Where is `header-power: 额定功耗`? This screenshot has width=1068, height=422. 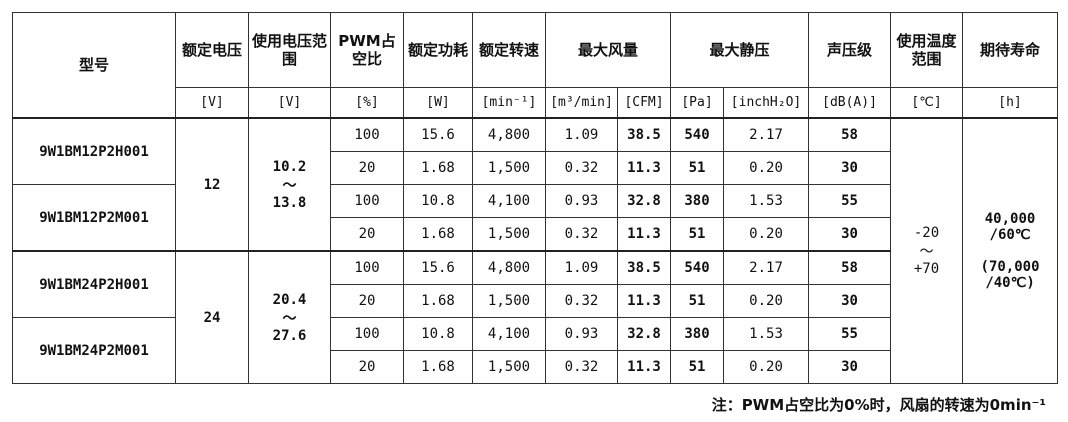 header-power: 额定功耗 is located at coordinates (438, 50).